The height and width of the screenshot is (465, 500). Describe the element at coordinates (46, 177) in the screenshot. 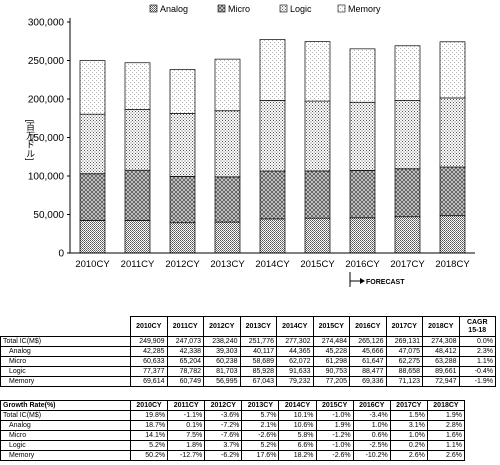

I see `y-tick-label: 100,000` at that location.